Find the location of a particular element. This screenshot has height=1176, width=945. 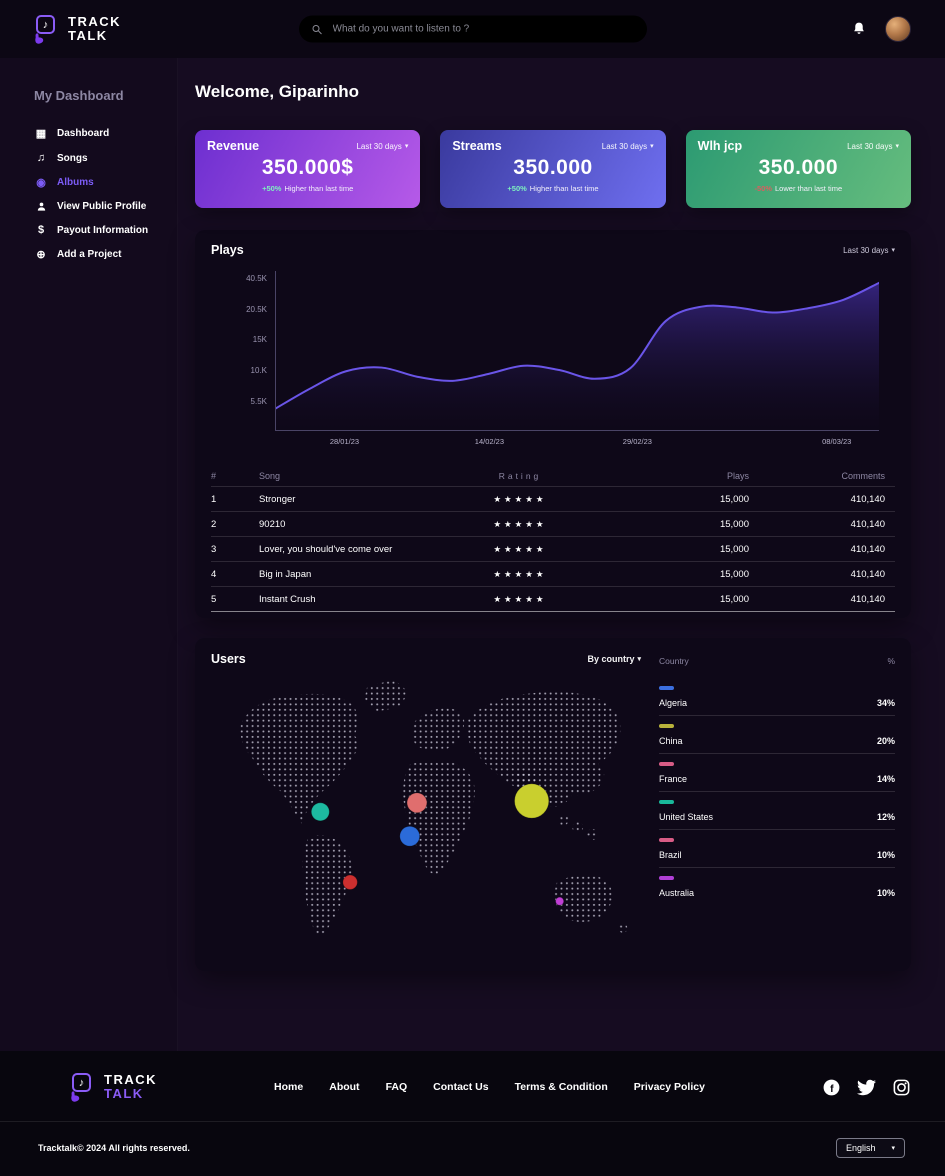

bell-icon is located at coordinates (859, 28).